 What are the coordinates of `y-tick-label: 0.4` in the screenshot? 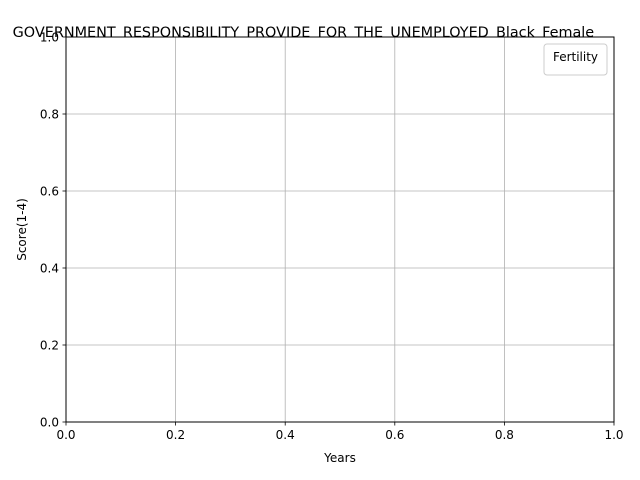 It's located at (49, 268).